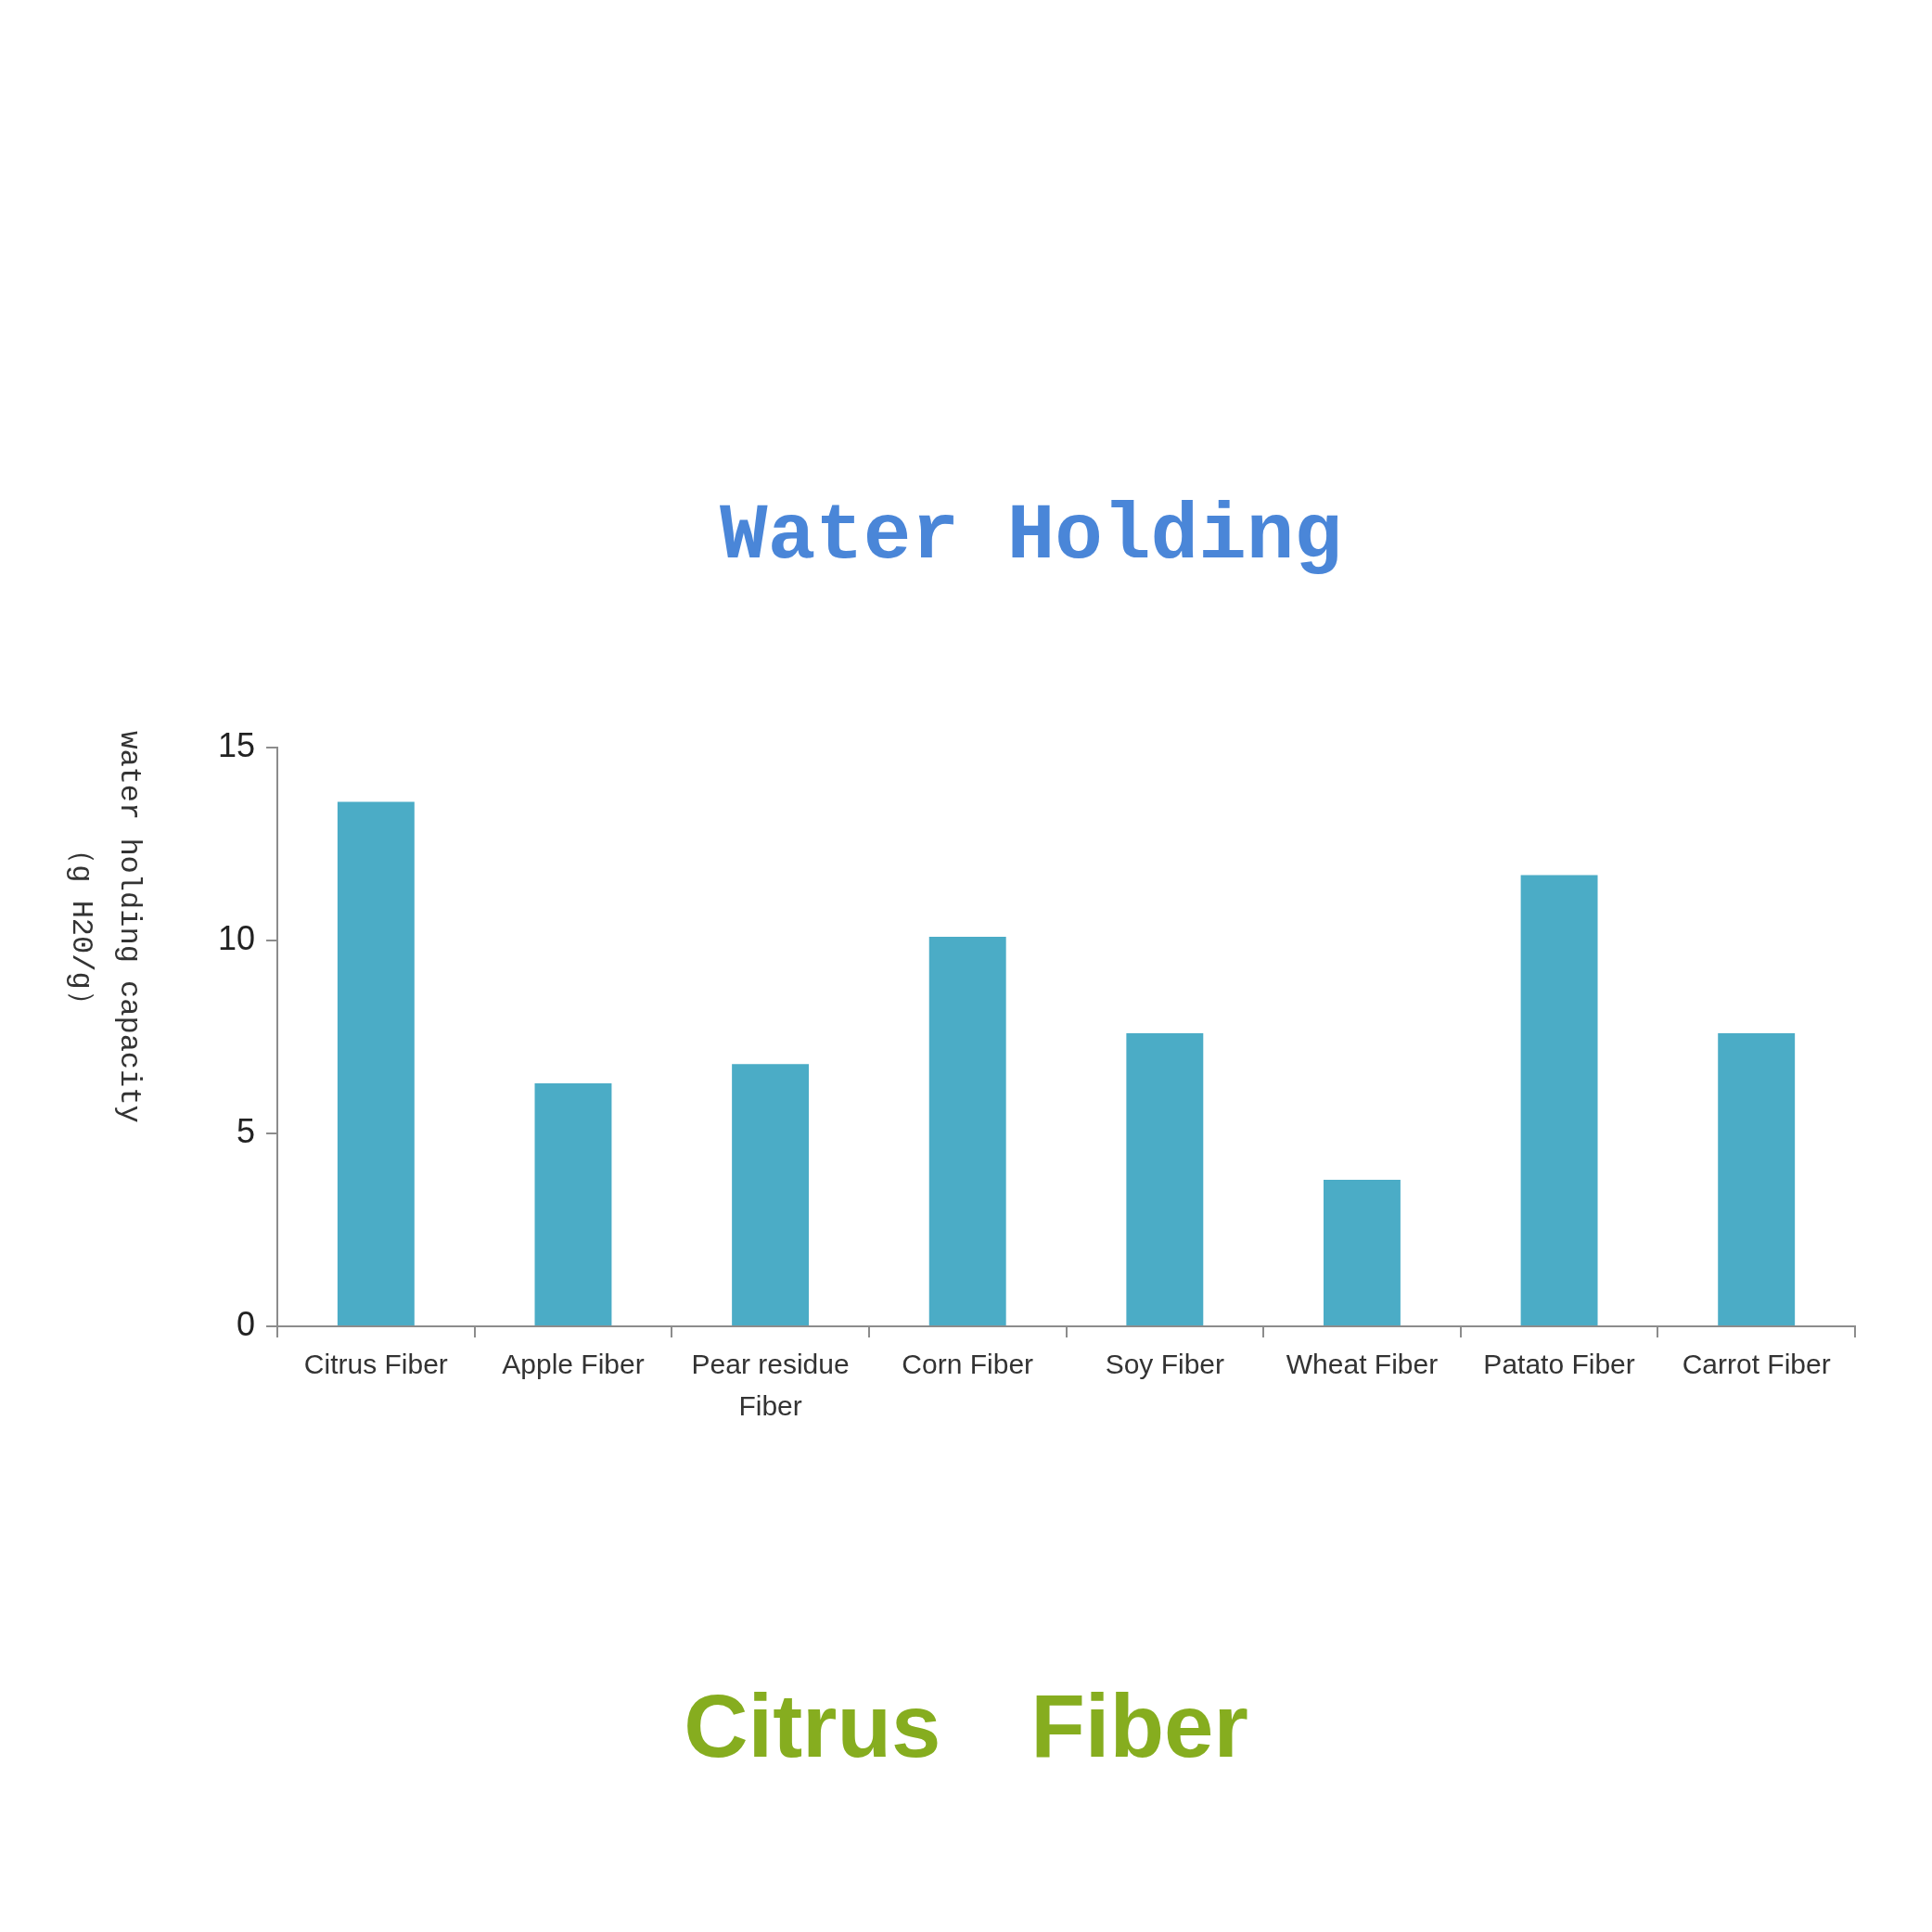  What do you see at coordinates (1559, 1363) in the screenshot?
I see `x-tick-label: Patato Fiber` at bounding box center [1559, 1363].